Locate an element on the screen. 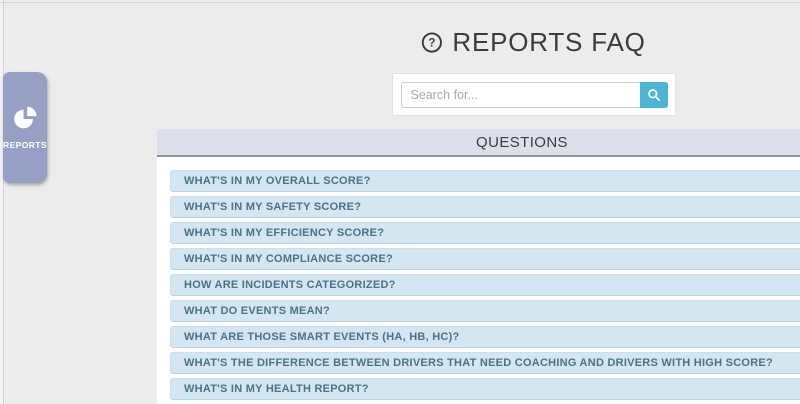 This screenshot has height=404, width=800. question-item: HOW ARE INCIDENTS CATEGORIZED? is located at coordinates (485, 285).